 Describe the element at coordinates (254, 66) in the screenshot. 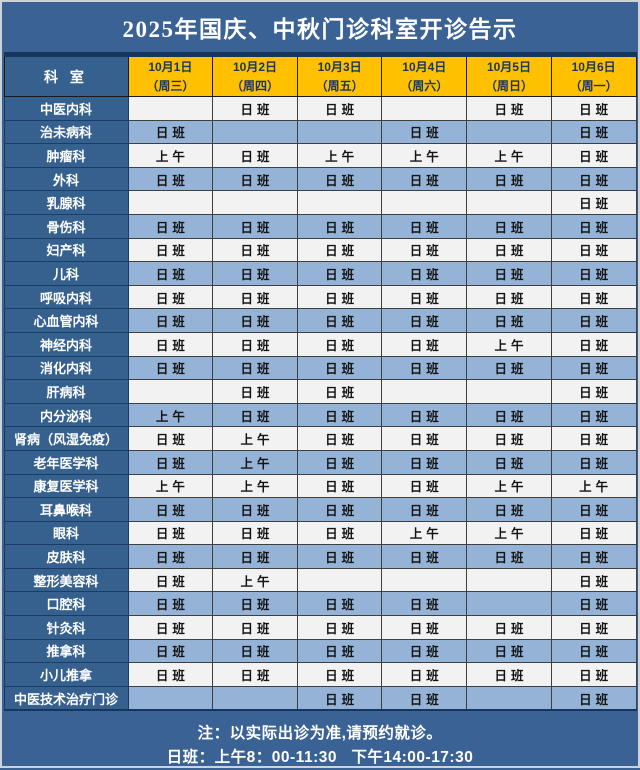

I see `date-text: 10月2日` at that location.